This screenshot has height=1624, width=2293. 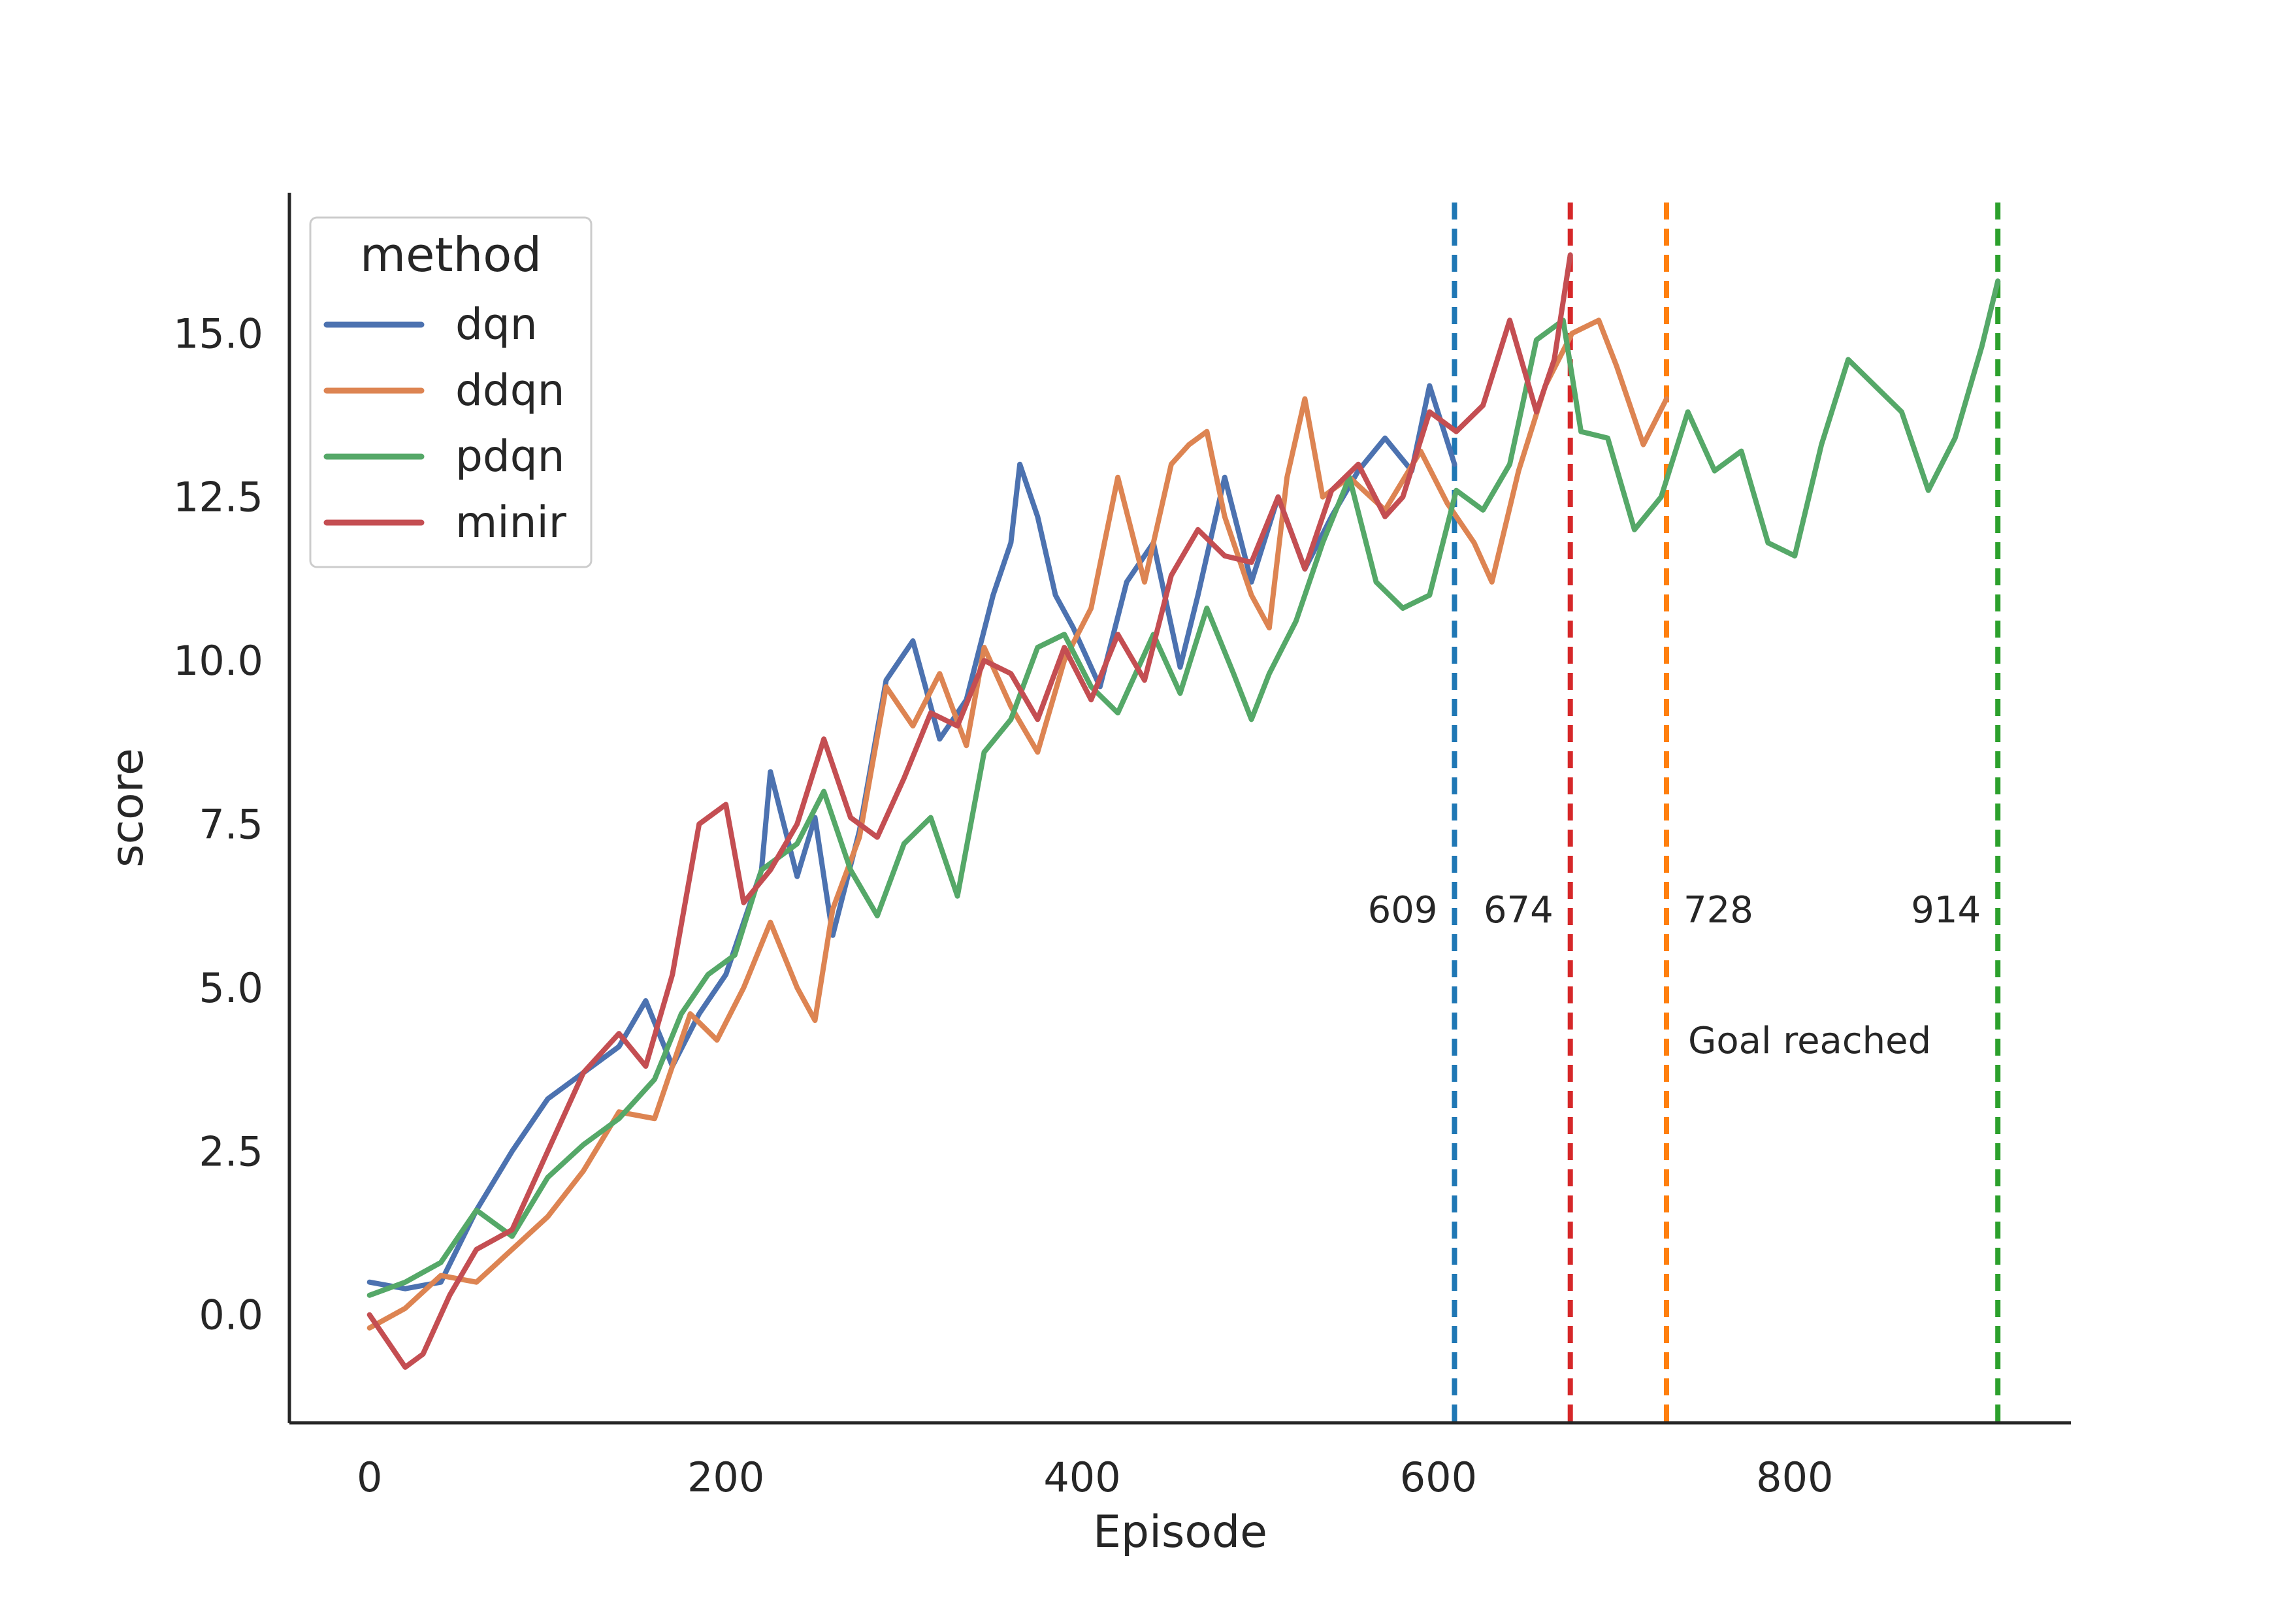 I want to click on y-tick-label-7-5: 7.5, so click(x=231, y=825).